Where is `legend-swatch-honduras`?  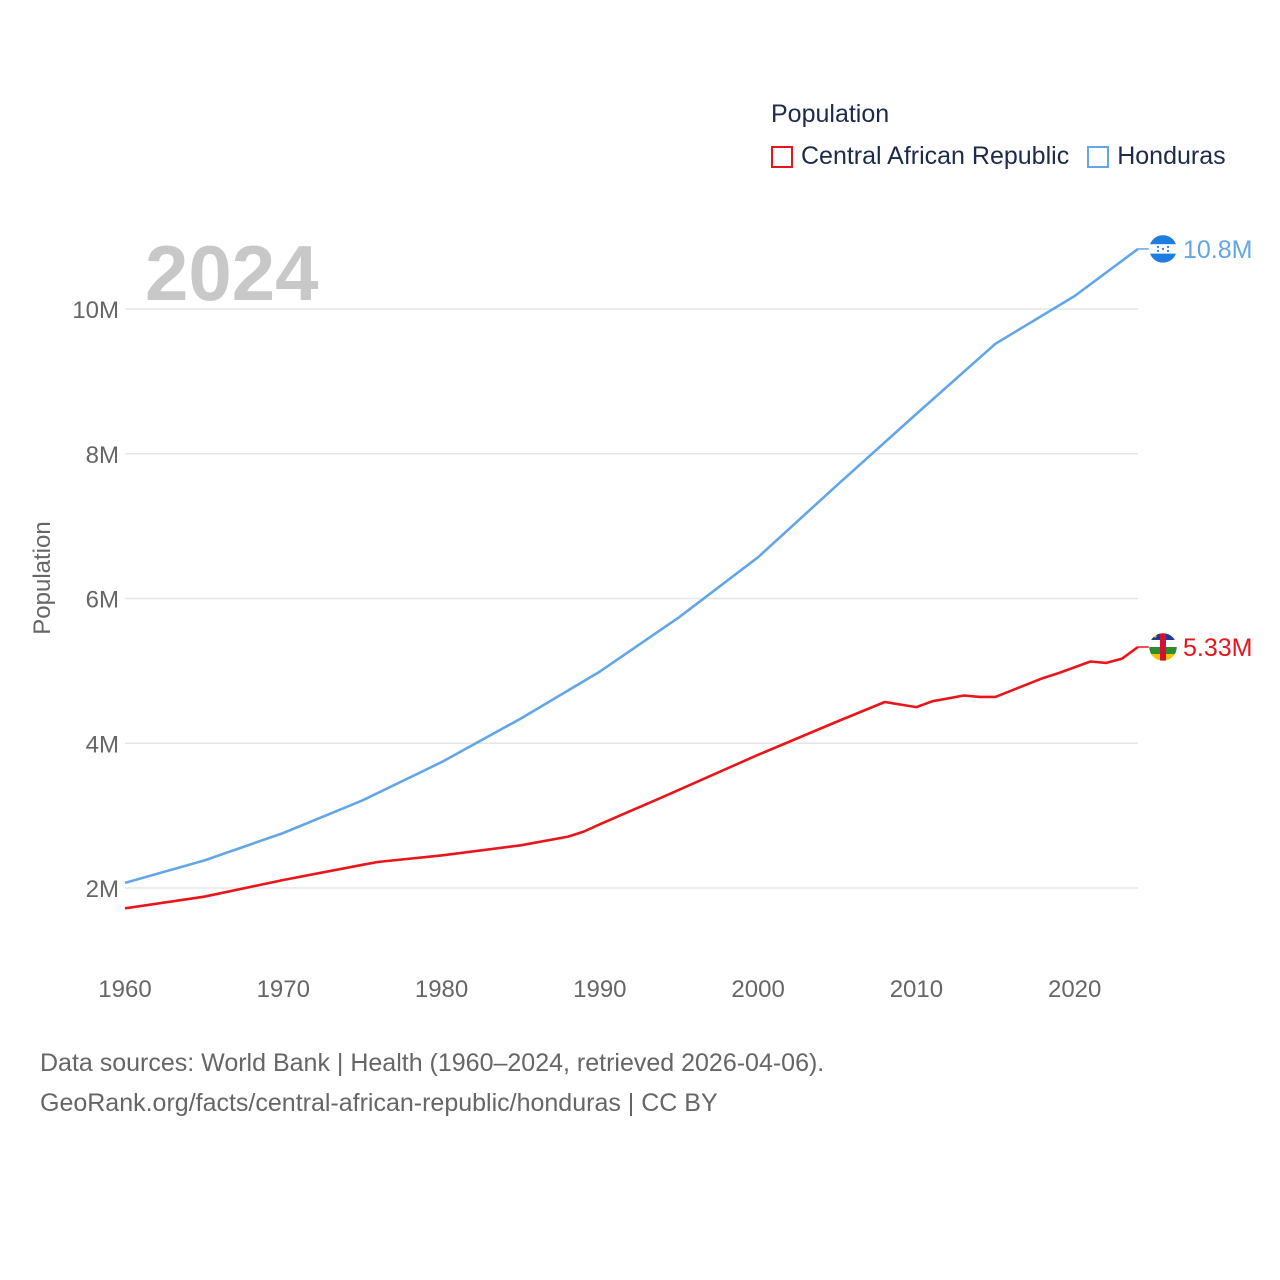
legend-swatch-honduras is located at coordinates (1098, 156).